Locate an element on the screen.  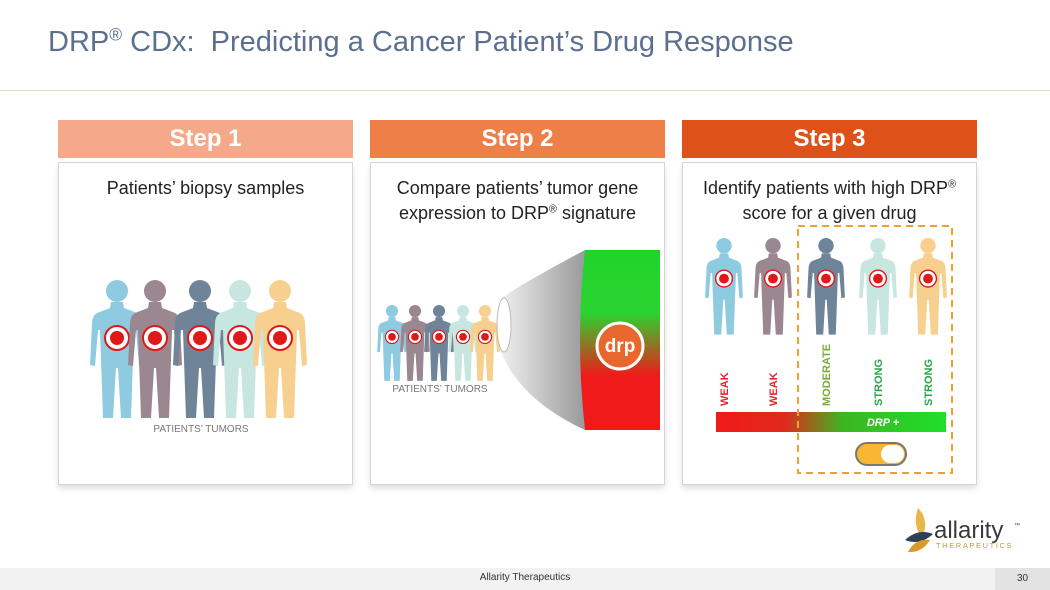
logo-tagline: THERAPEUTICS is located at coordinates (974, 545).